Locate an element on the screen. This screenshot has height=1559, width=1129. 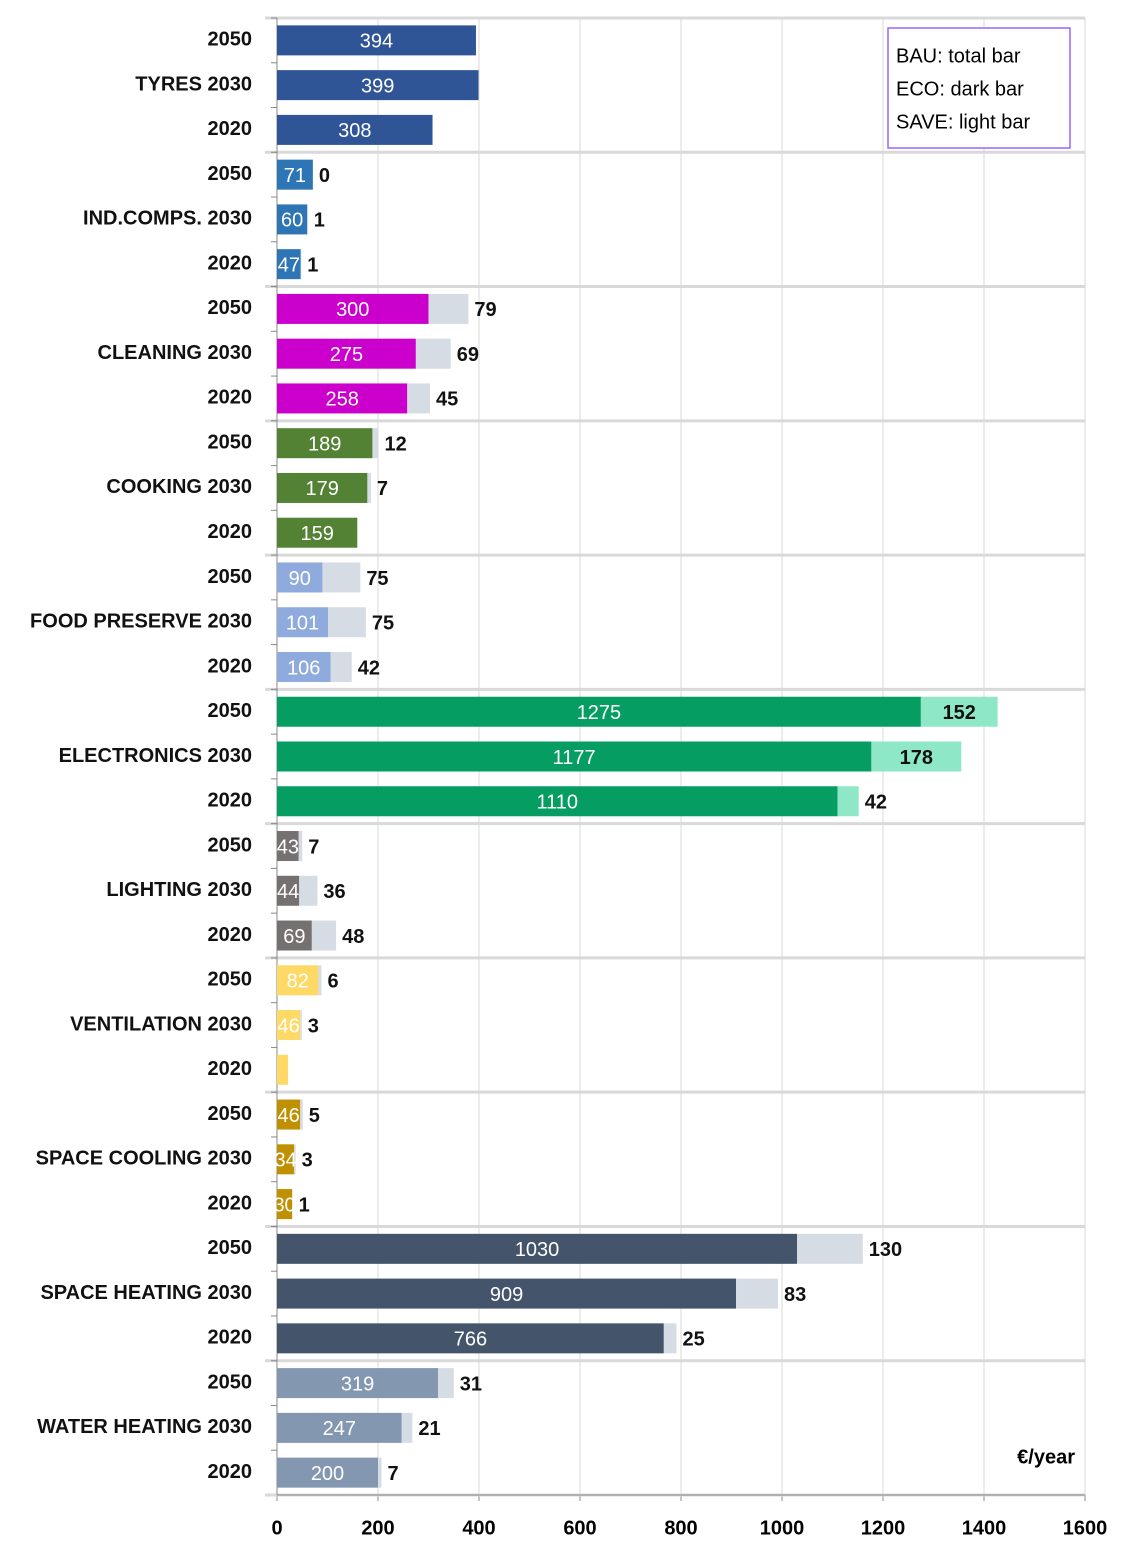
data-label-eco: 200 is located at coordinates (327, 1474).